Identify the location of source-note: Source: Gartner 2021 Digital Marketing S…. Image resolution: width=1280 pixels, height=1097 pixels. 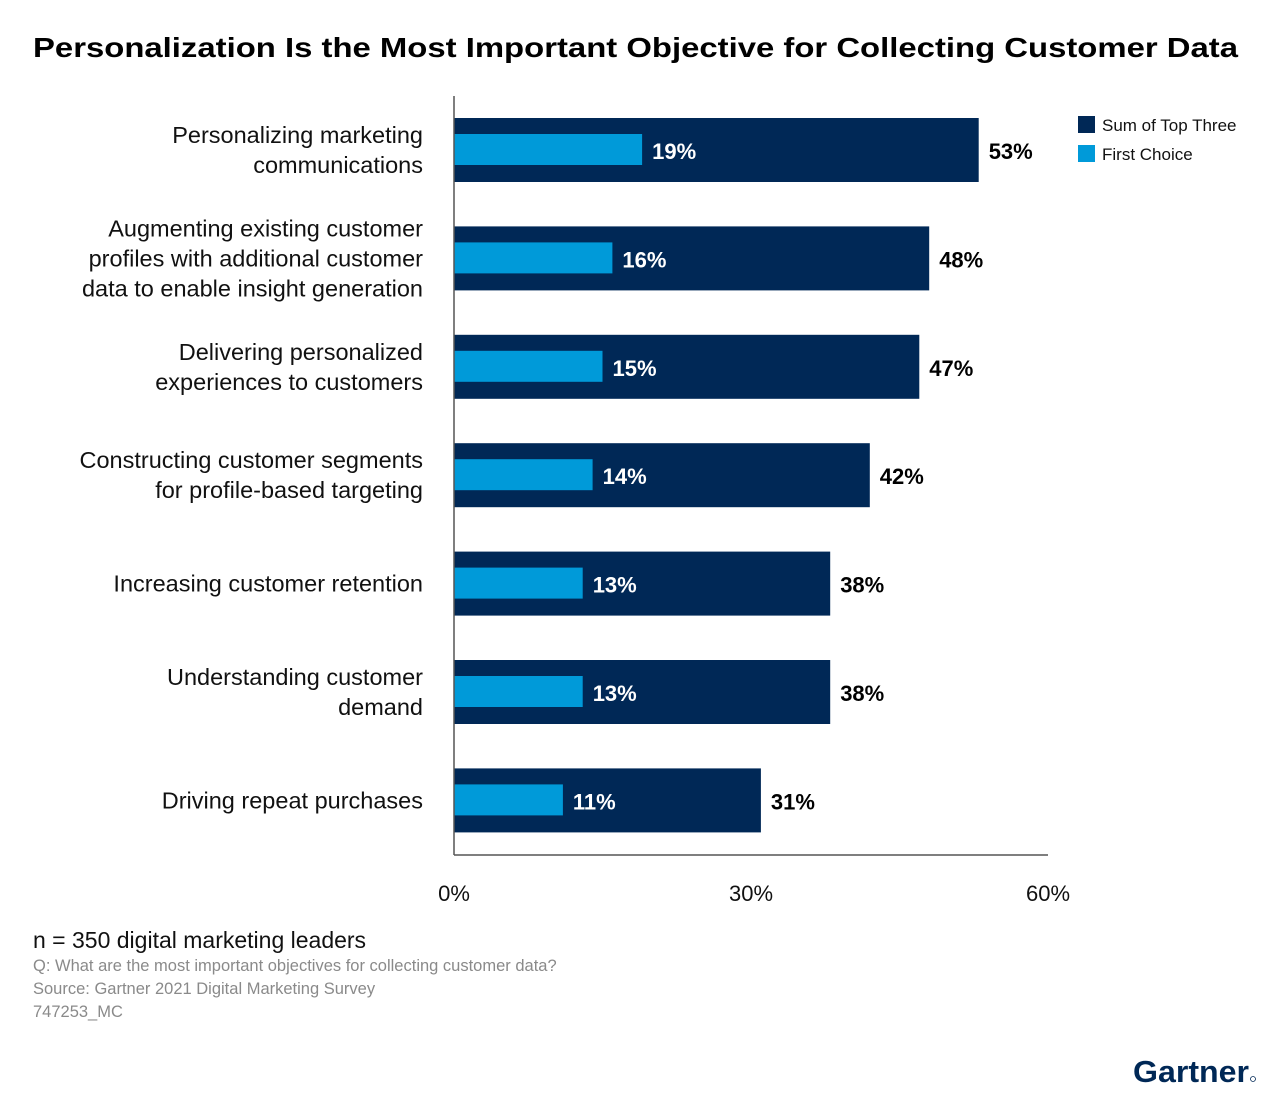
(204, 989).